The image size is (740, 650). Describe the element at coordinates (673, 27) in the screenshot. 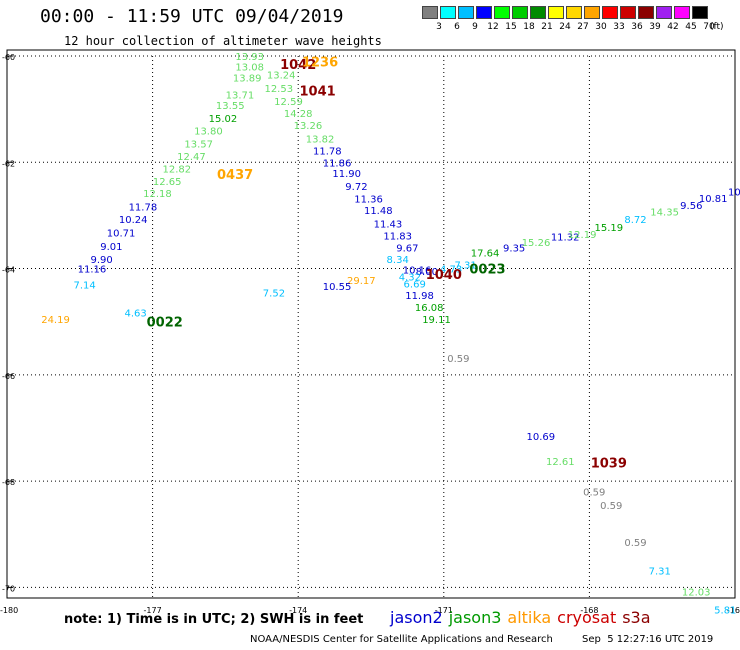

I see `legend-label: 42` at that location.